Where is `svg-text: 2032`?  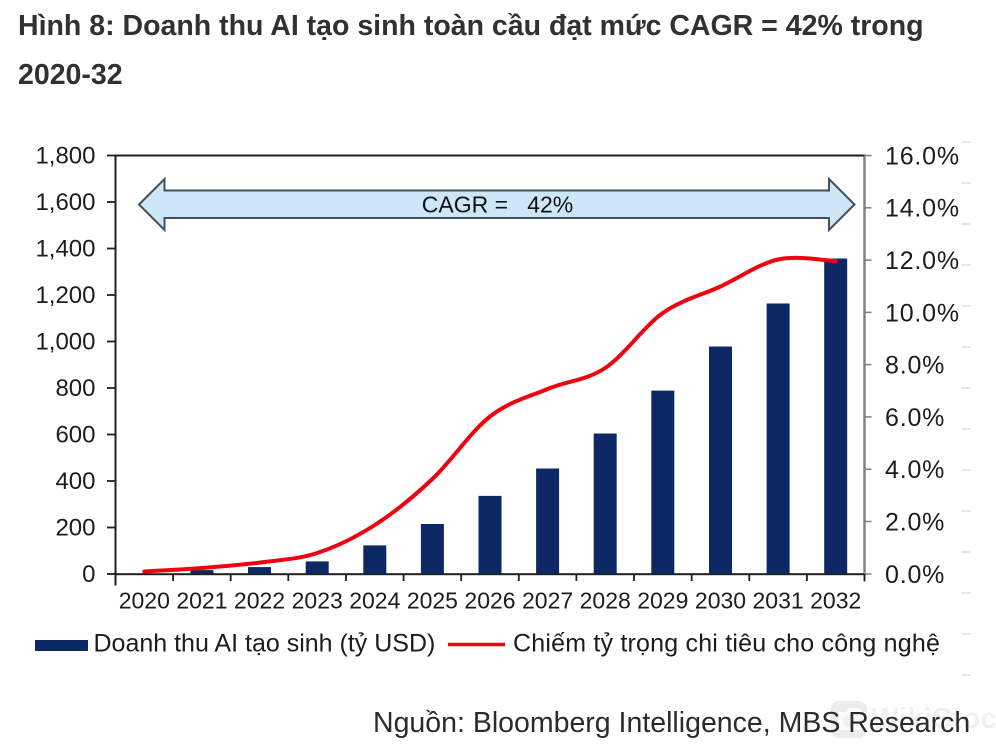
svg-text: 2032 is located at coordinates (835, 601).